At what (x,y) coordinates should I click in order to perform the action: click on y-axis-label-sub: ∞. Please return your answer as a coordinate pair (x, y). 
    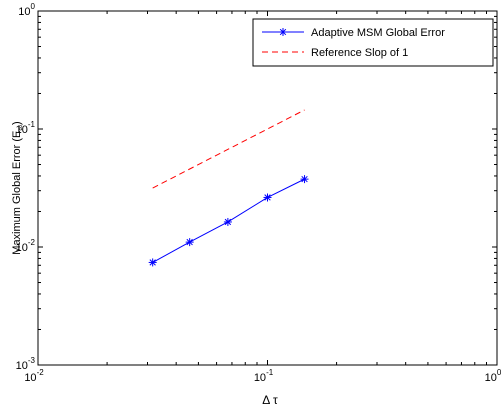
    Looking at the image, I should click on (20, 128).